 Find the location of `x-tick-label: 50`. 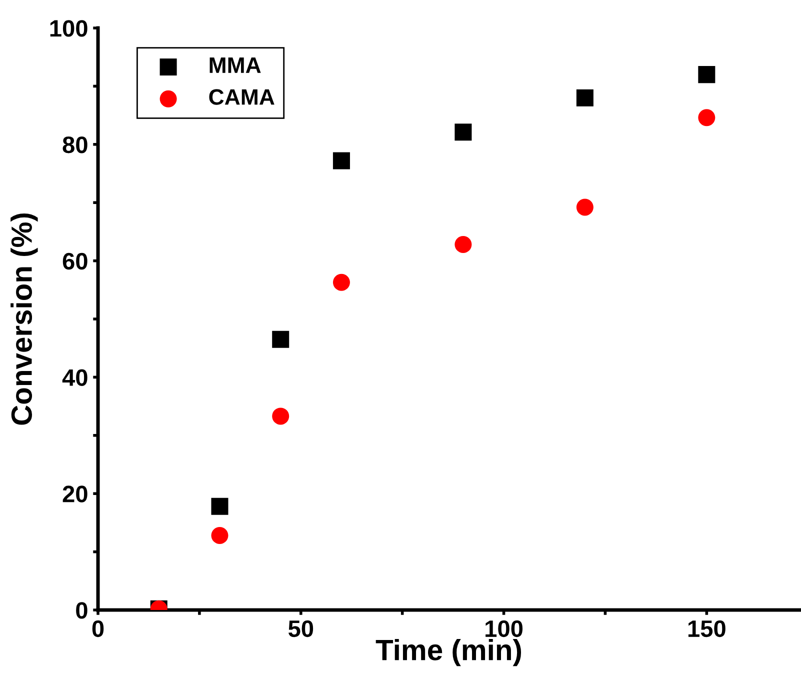

x-tick-label: 50 is located at coordinates (301, 629).